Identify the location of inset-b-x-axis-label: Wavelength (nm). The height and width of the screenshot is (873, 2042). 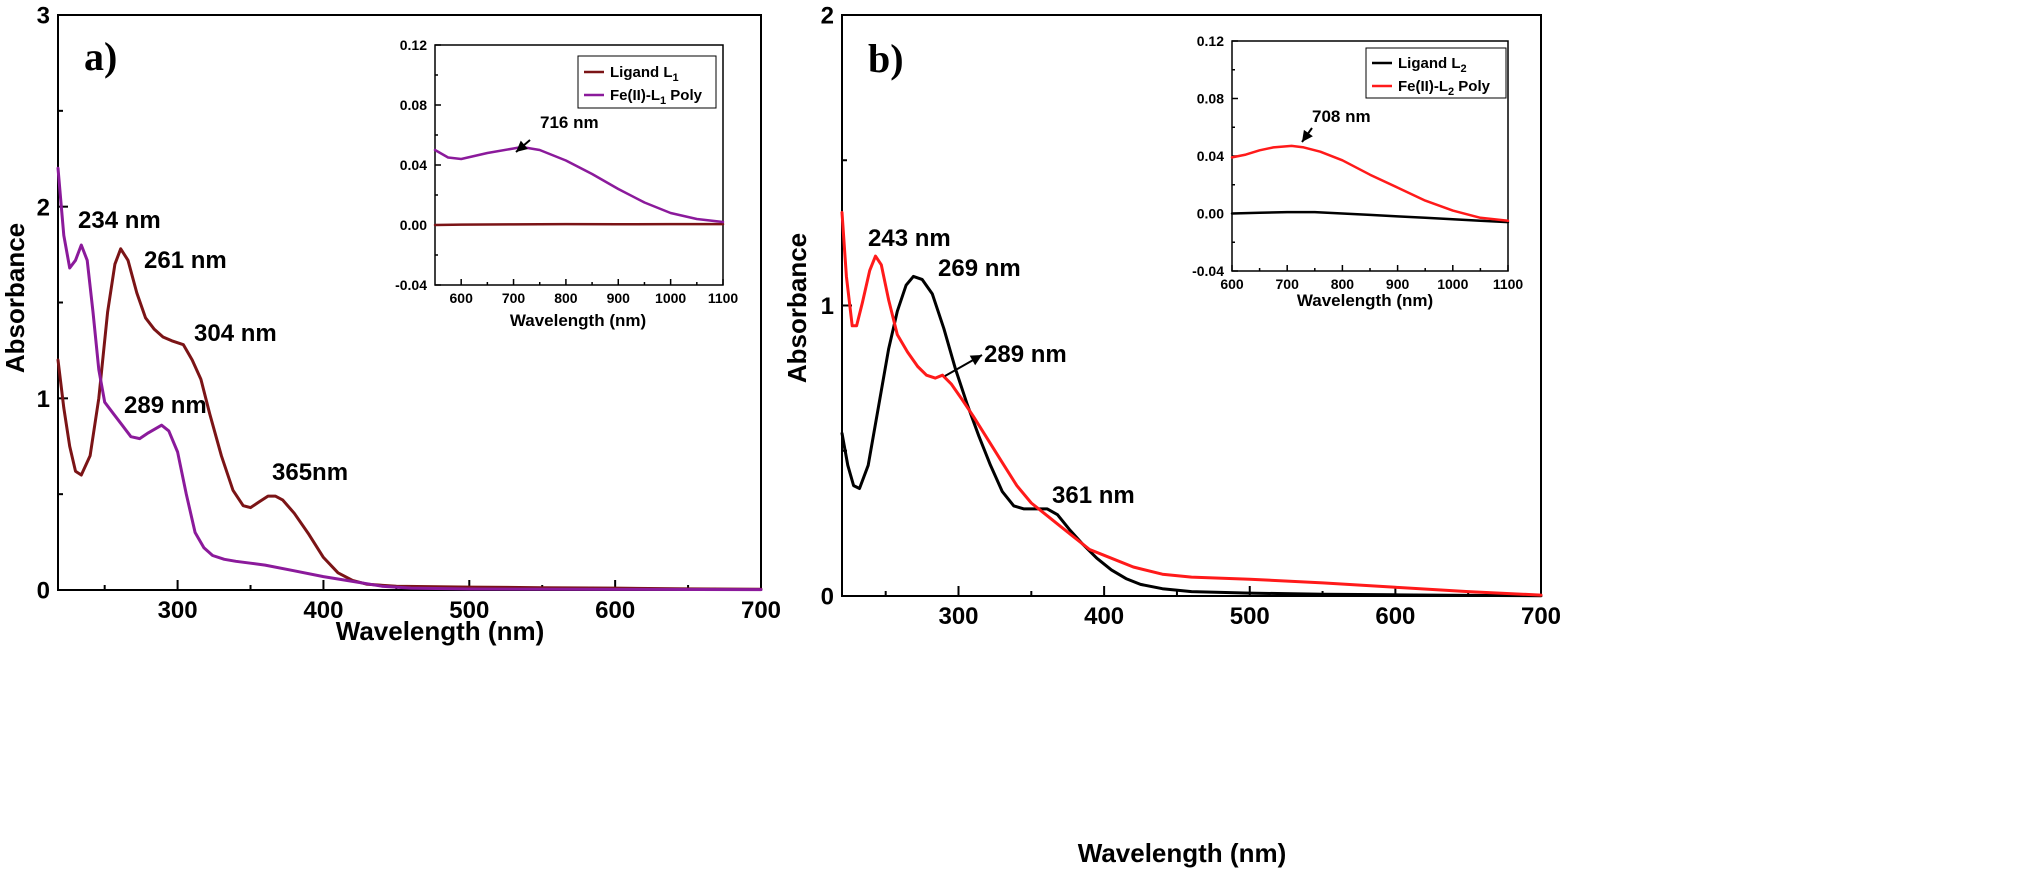
(1365, 300).